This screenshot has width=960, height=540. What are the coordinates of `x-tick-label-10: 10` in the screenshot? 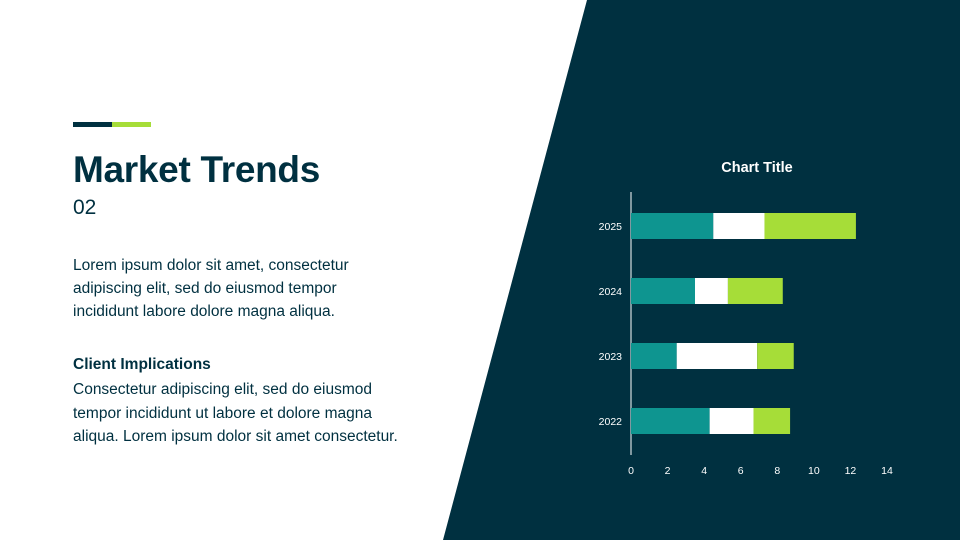 It's located at (814, 471).